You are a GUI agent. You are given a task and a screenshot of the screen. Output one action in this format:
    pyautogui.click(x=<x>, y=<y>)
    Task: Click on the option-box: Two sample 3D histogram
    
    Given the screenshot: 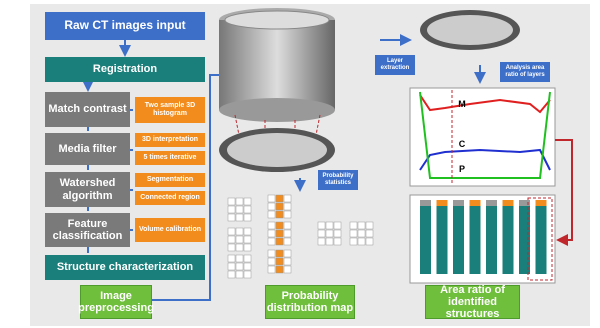 What is the action you would take?
    pyautogui.click(x=170, y=110)
    